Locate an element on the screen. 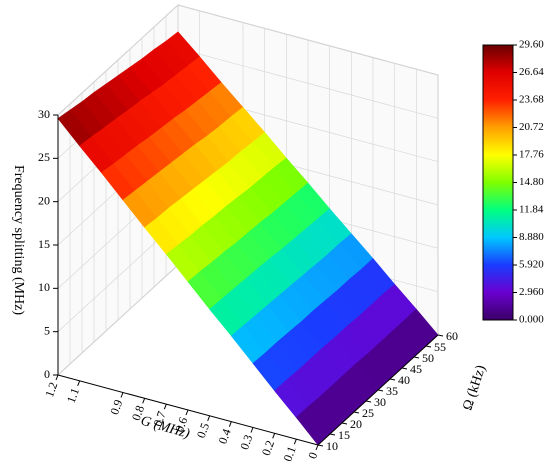 Image resolution: width=550 pixels, height=475 pixels. y-tick-label: 60 is located at coordinates (452, 336).